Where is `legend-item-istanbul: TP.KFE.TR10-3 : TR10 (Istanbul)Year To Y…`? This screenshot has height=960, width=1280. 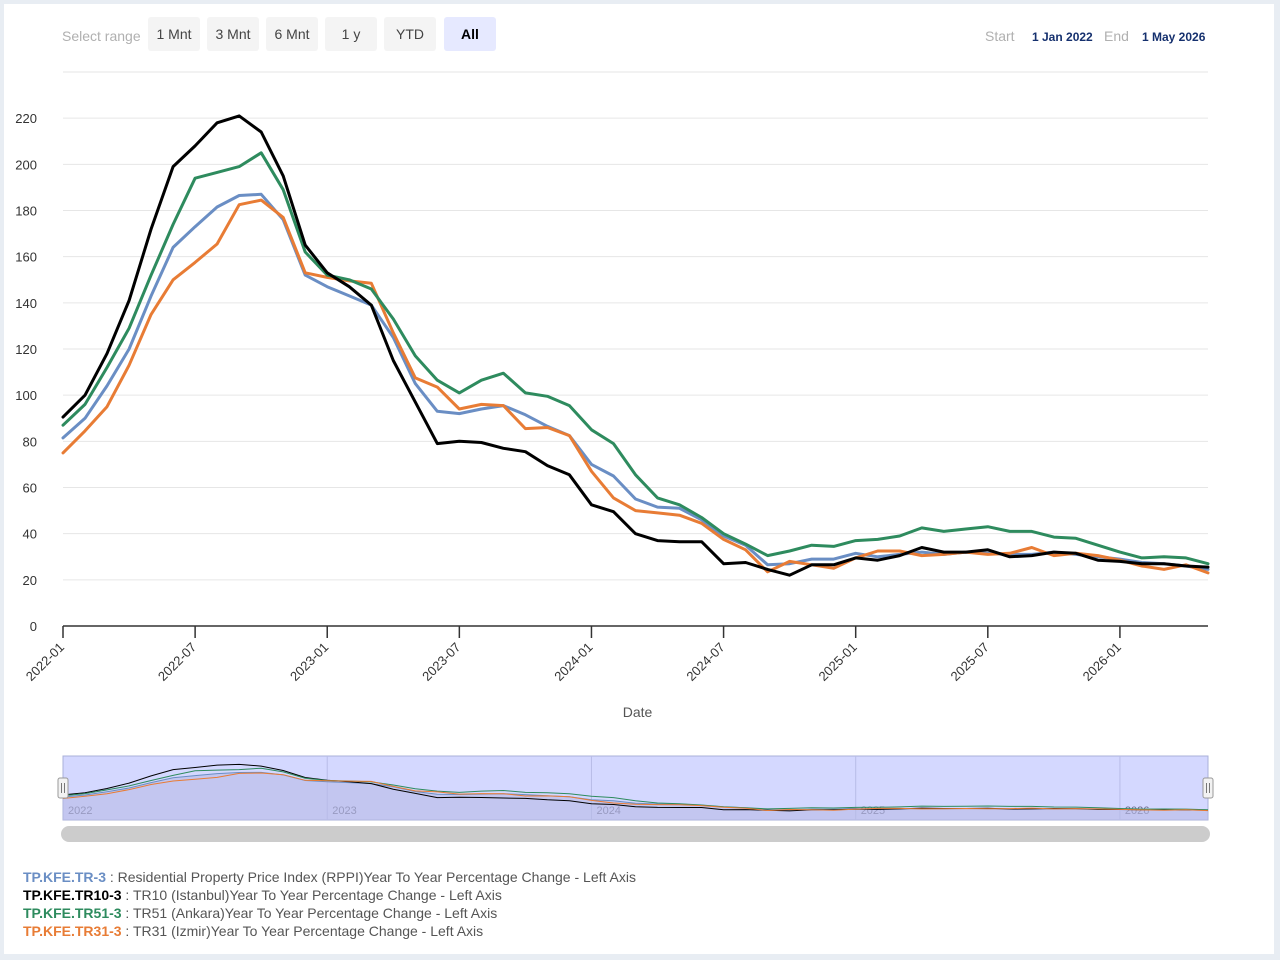 legend-item-istanbul: TP.KFE.TR10-3 : TR10 (Istanbul)Year To Y… is located at coordinates (329, 895).